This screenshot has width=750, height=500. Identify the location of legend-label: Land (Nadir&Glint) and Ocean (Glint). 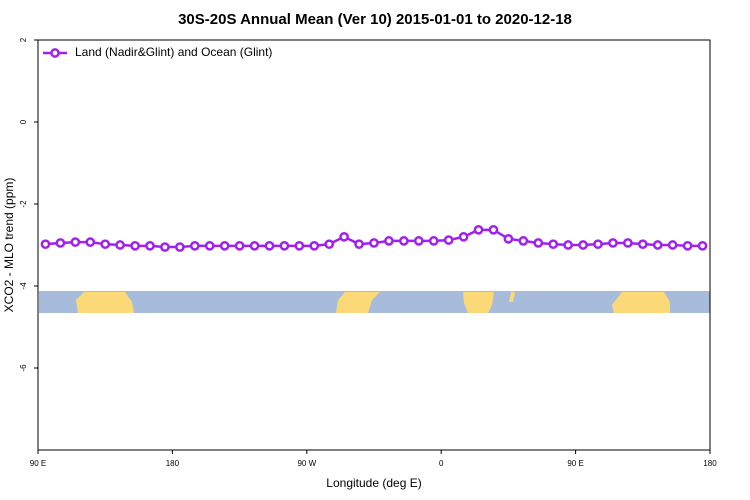
(173, 52).